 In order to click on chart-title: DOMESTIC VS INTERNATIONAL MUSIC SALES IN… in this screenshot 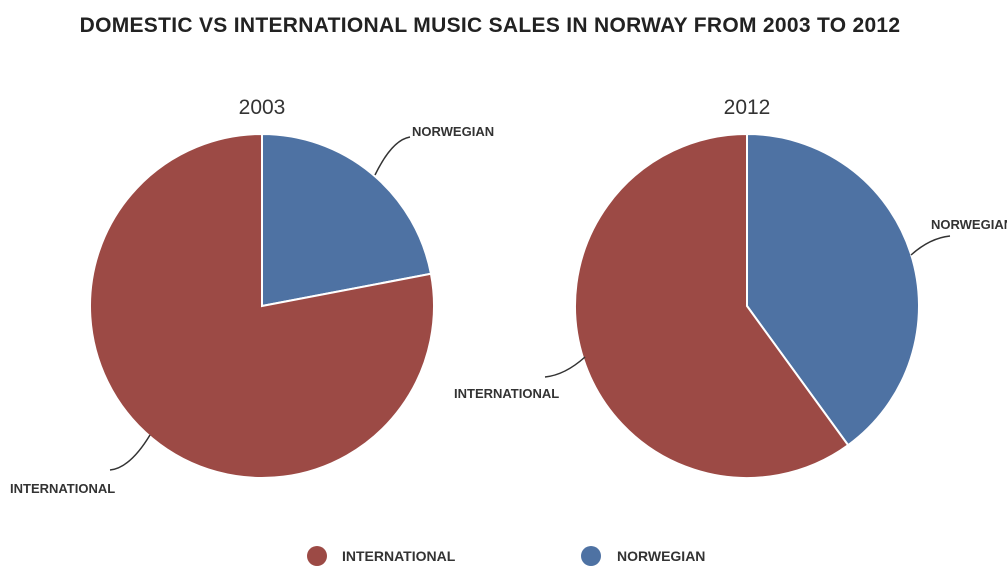, I will do `click(490, 25)`.